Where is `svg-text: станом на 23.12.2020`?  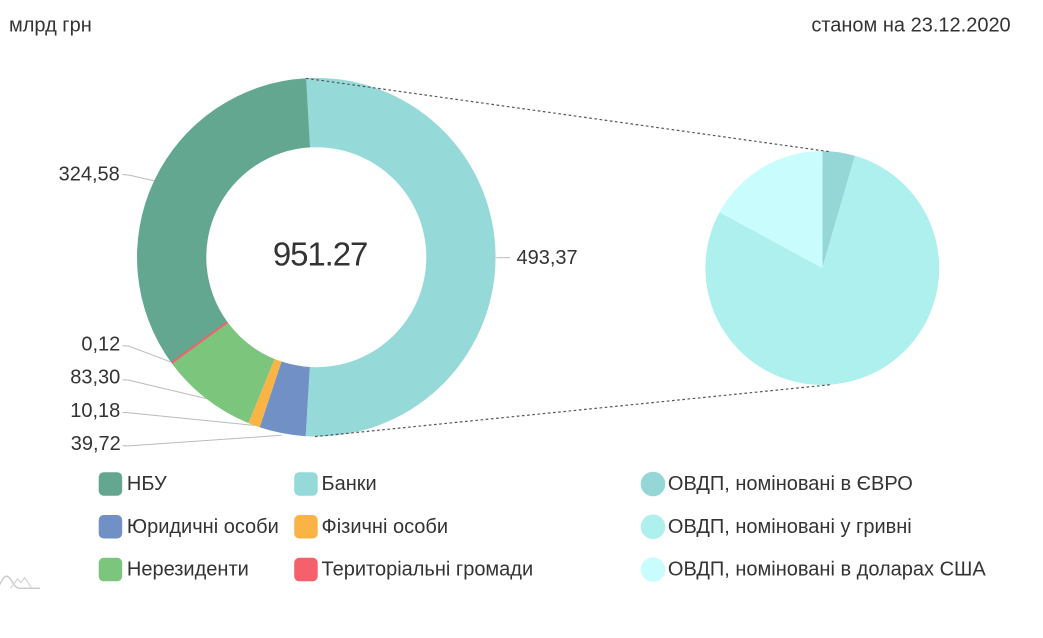 svg-text: станом на 23.12.2020 is located at coordinates (910, 26).